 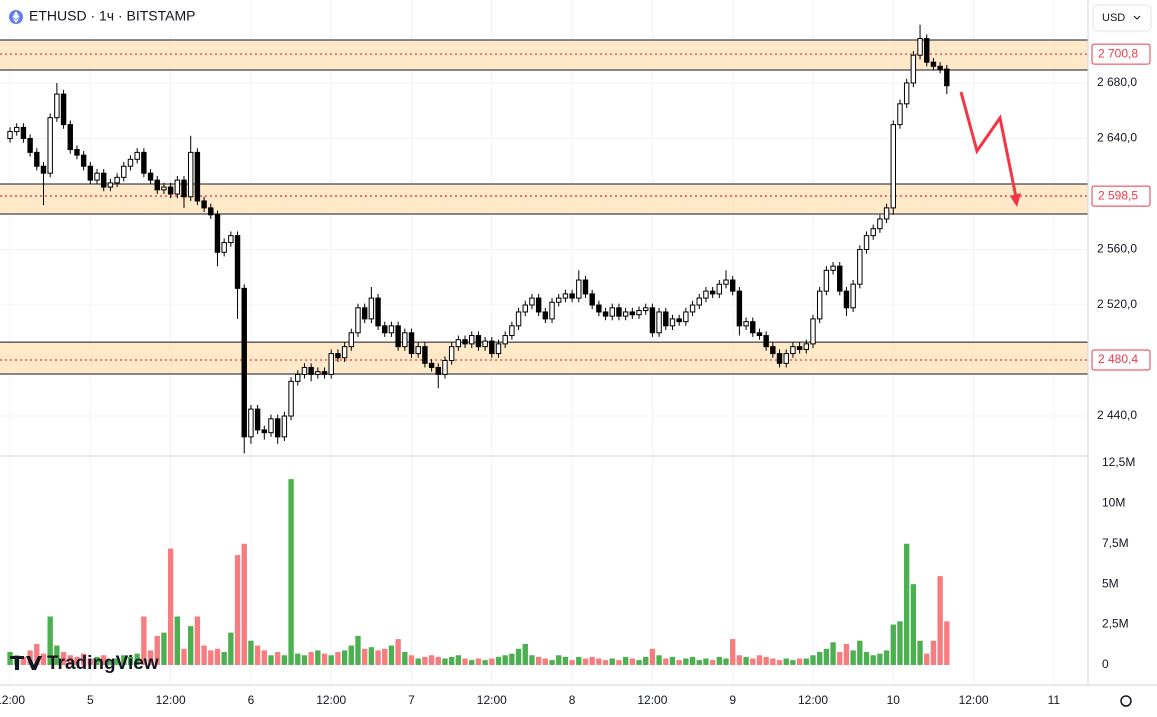 I want to click on header-bg, so click(x=120, y=17).